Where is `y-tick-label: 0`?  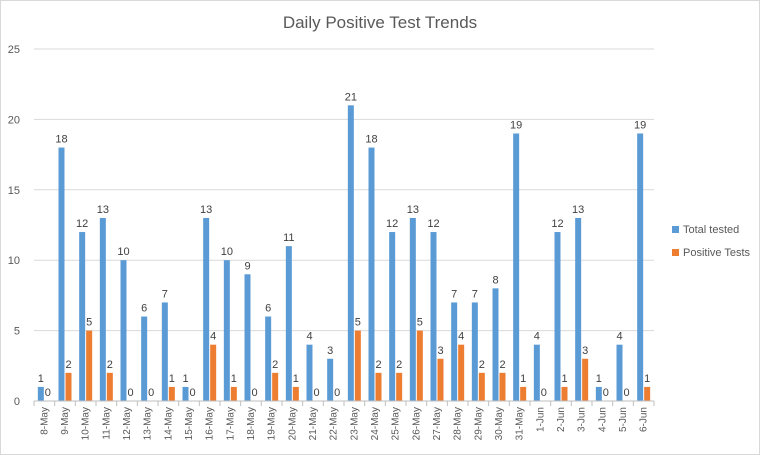 y-tick-label: 0 is located at coordinates (17, 402).